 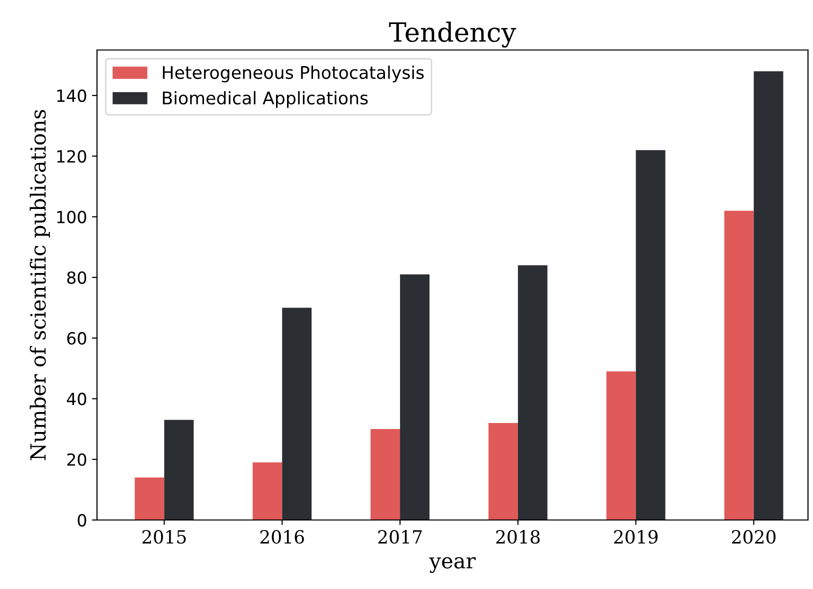 What do you see at coordinates (265, 99) in the screenshot?
I see `legend-label: Biomedical Applications` at bounding box center [265, 99].